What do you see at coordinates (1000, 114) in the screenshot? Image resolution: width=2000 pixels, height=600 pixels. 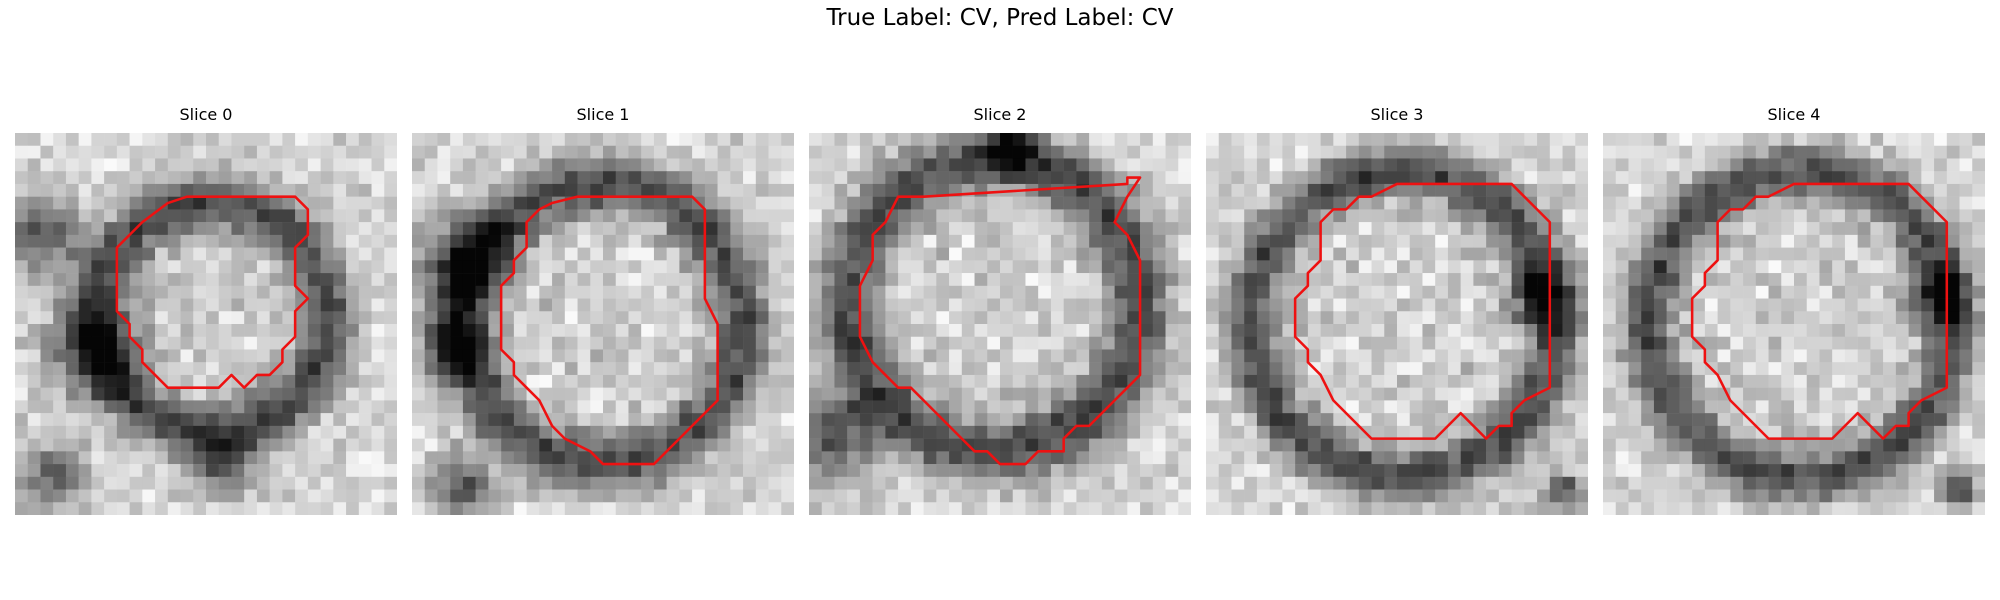 I see `slice-title: Slice 2` at bounding box center [1000, 114].